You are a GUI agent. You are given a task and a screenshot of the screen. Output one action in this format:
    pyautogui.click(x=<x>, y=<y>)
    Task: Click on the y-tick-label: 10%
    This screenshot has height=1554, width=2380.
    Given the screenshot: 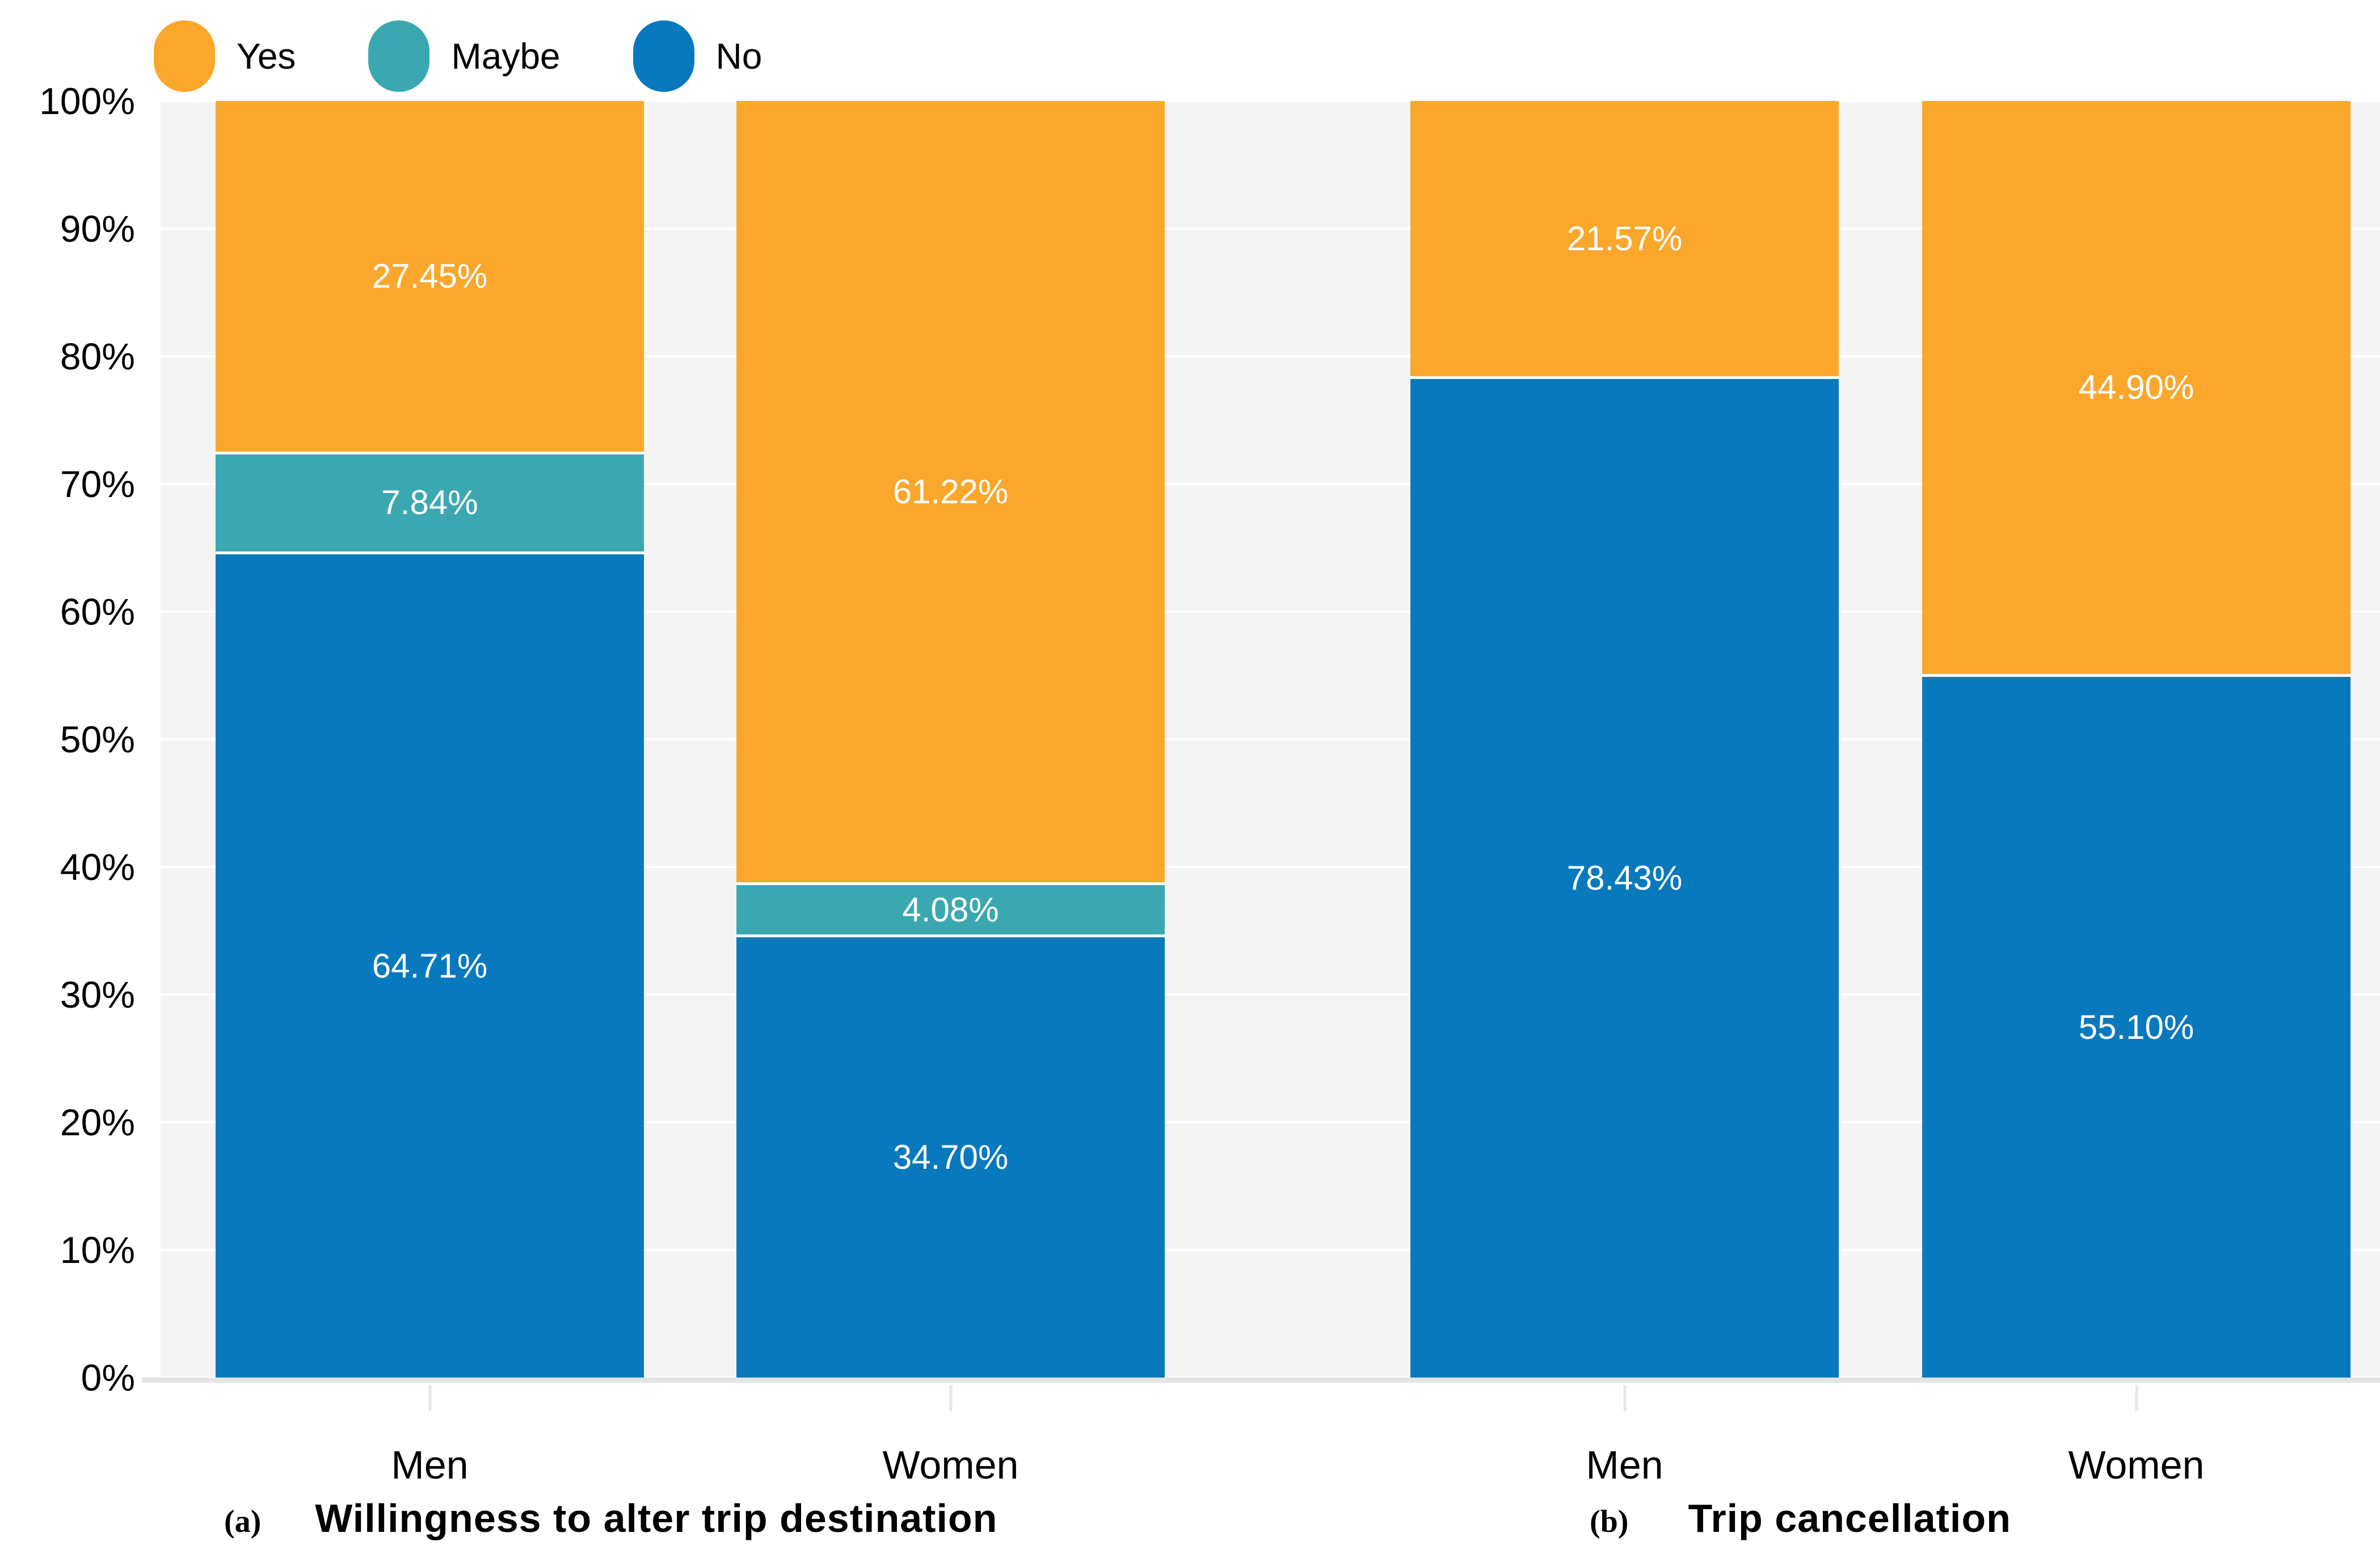 What is the action you would take?
    pyautogui.click(x=97, y=1250)
    